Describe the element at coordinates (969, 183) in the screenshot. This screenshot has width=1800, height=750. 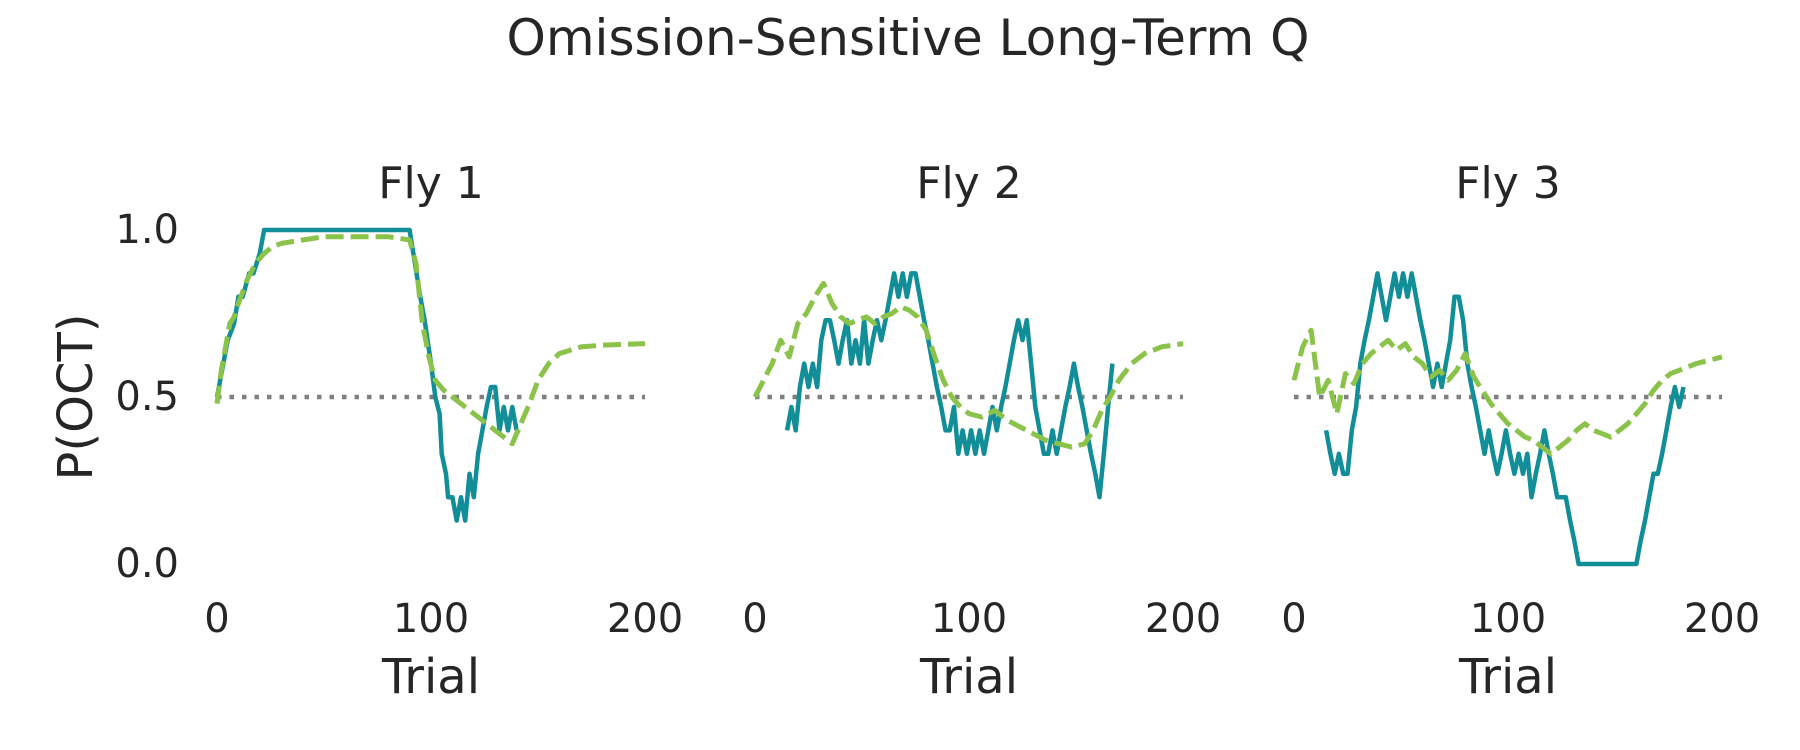
I see `panel-title: Fly 2` at that location.